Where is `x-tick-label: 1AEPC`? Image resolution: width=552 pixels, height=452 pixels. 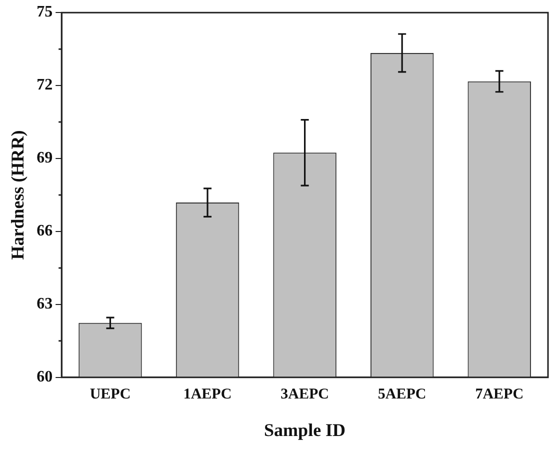 x-tick-label: 1AEPC is located at coordinates (207, 394).